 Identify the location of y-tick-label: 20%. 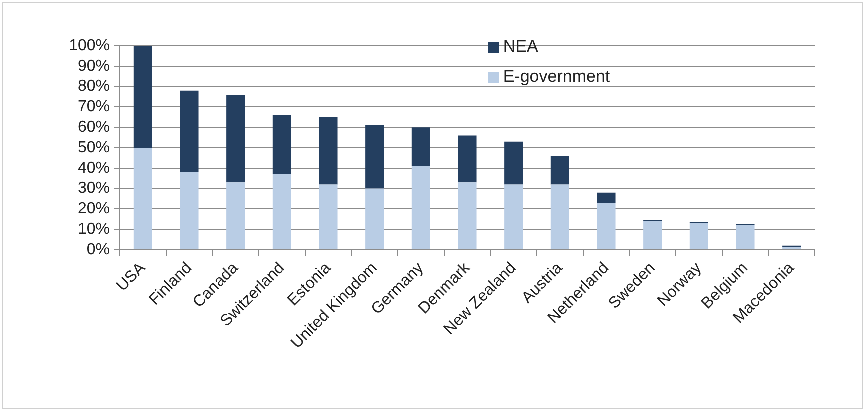
(94, 209).